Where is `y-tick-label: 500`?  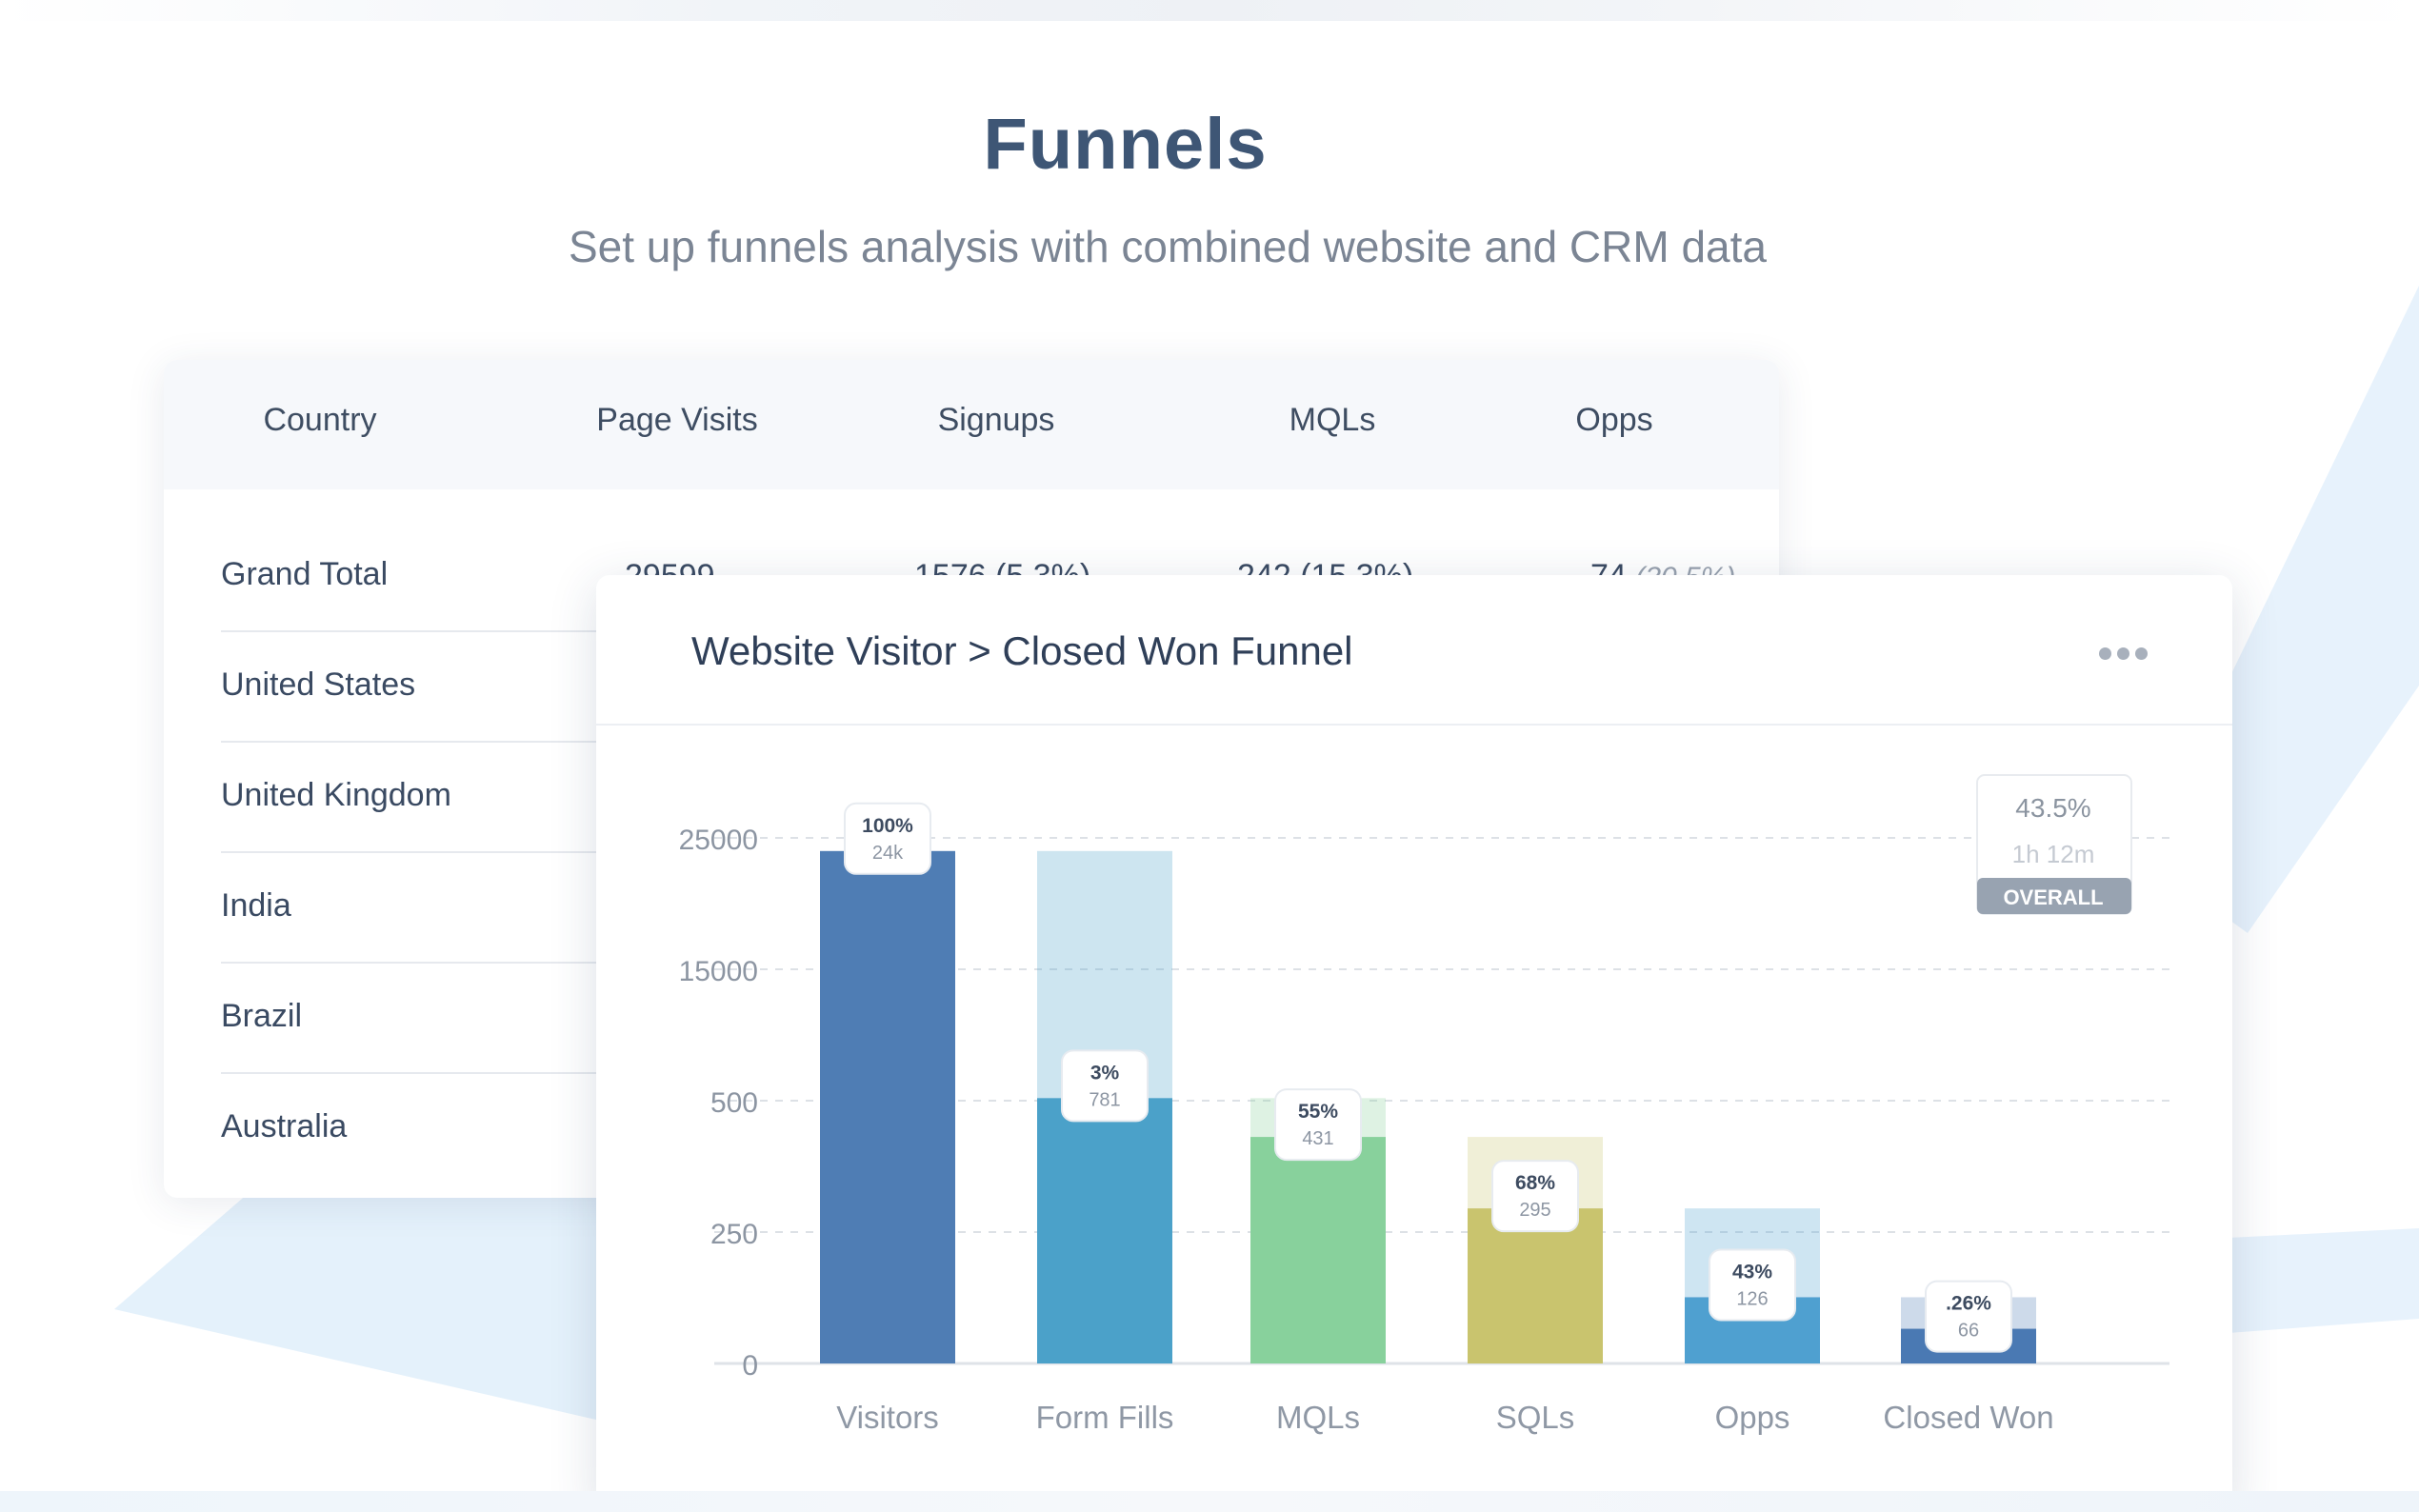 y-tick-label: 500 is located at coordinates (734, 1103).